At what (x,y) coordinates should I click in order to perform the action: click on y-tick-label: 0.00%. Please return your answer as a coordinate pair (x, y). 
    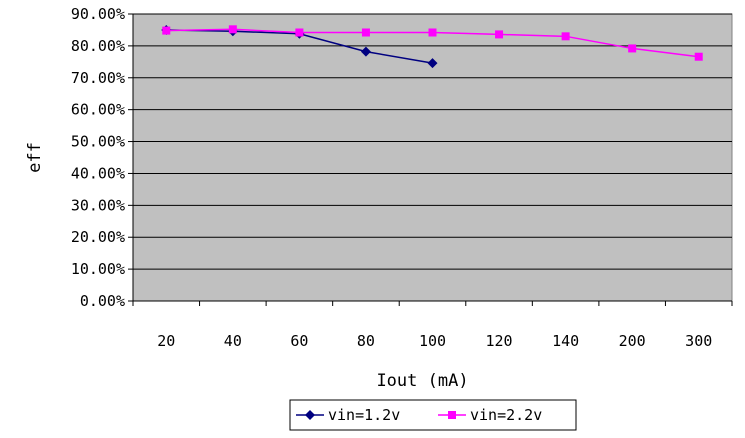
    Looking at the image, I should click on (102, 301).